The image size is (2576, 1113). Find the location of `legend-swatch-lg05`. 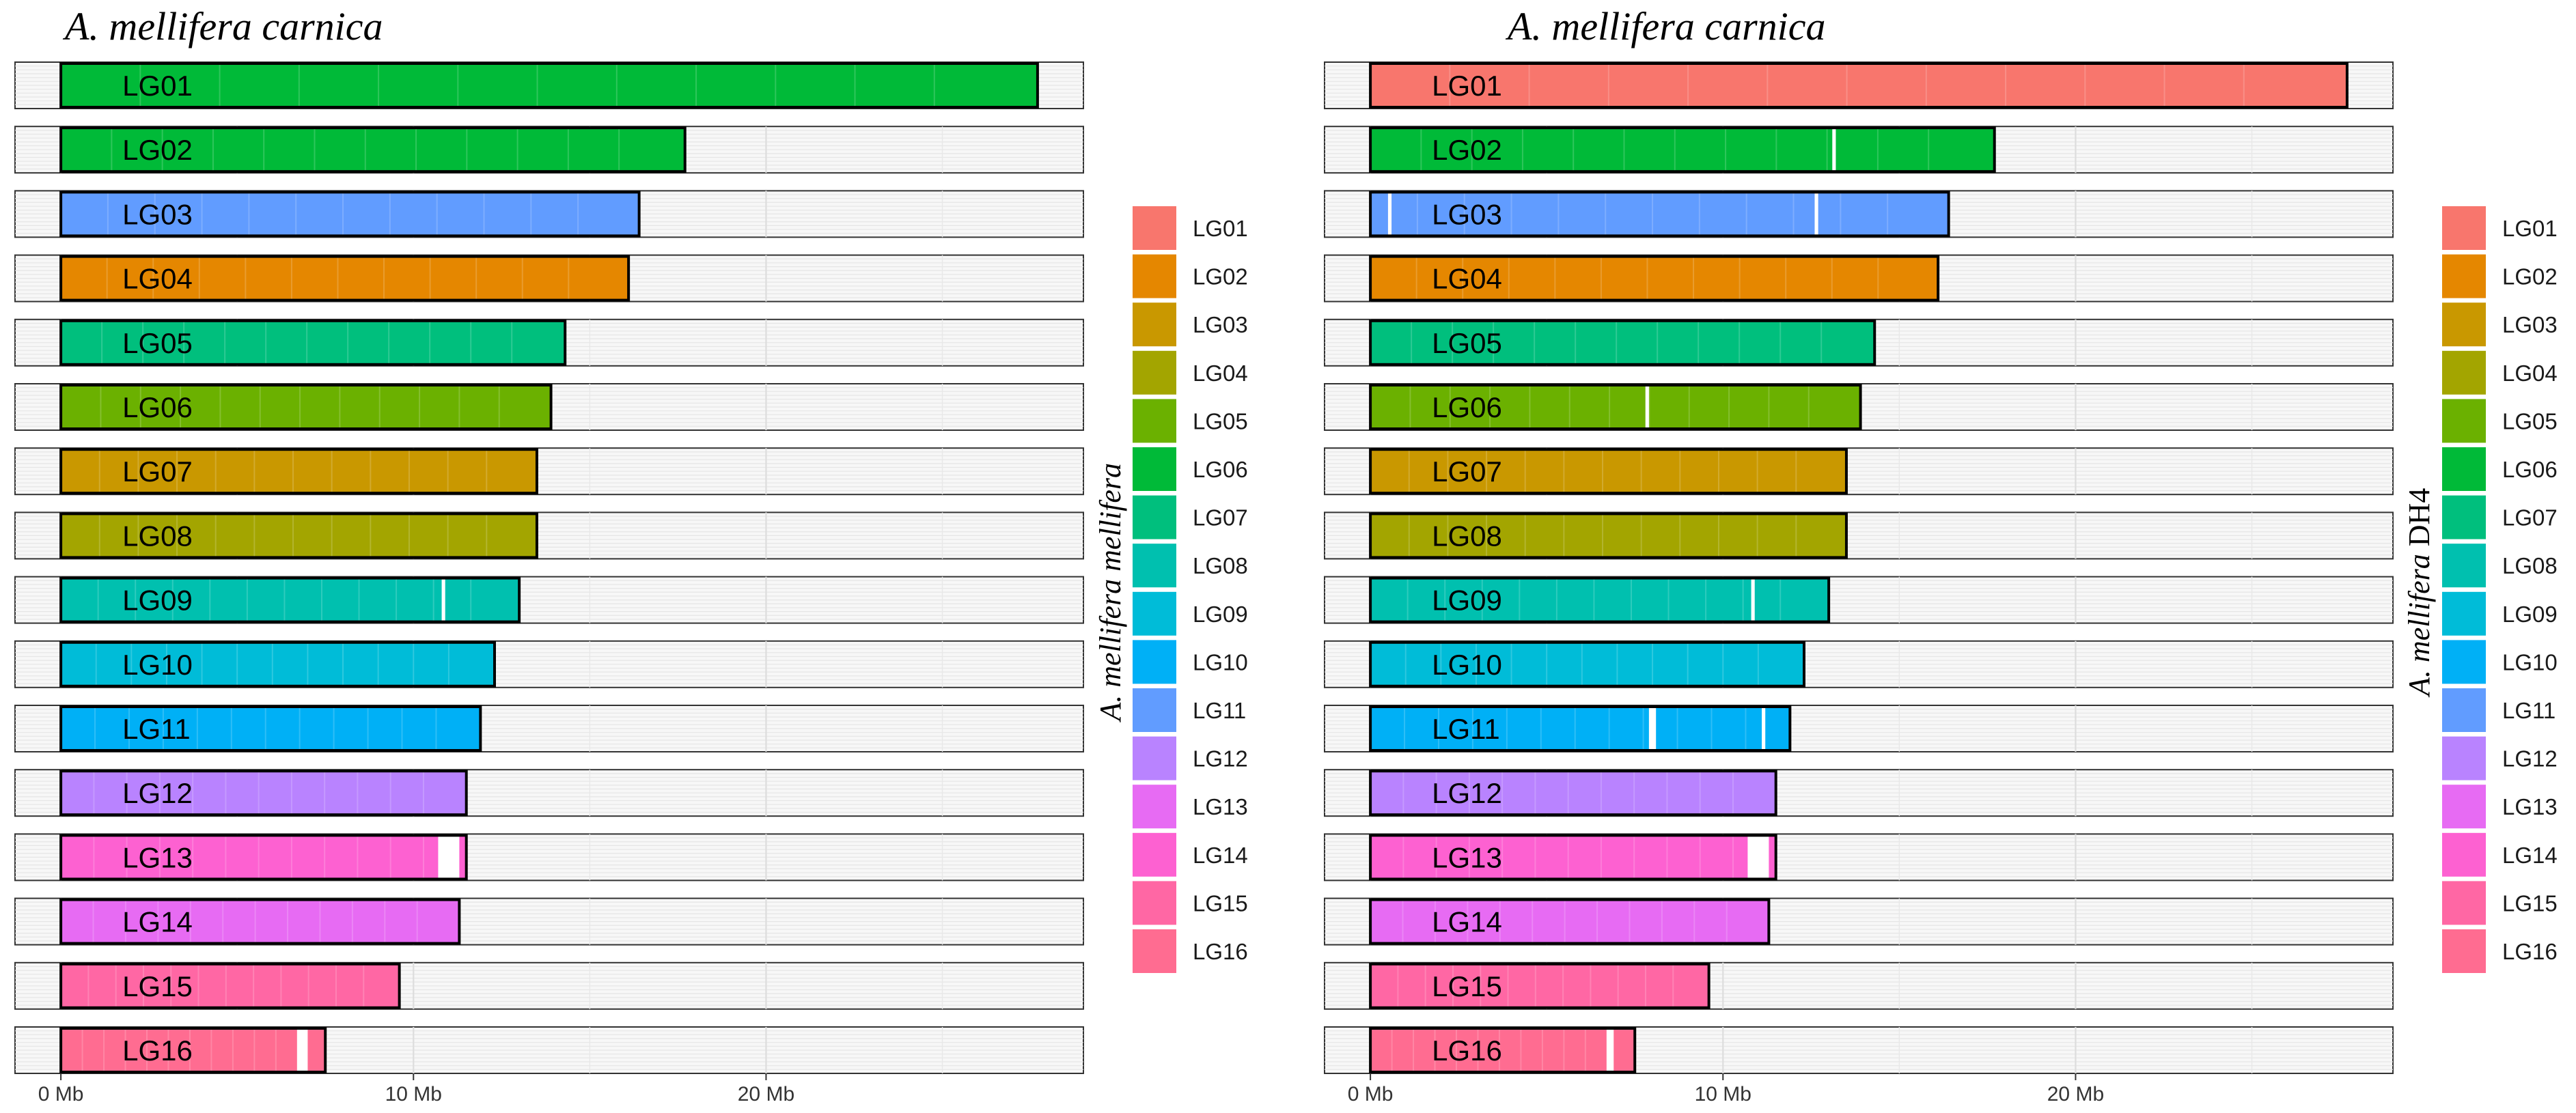

legend-swatch-lg05 is located at coordinates (1155, 421).